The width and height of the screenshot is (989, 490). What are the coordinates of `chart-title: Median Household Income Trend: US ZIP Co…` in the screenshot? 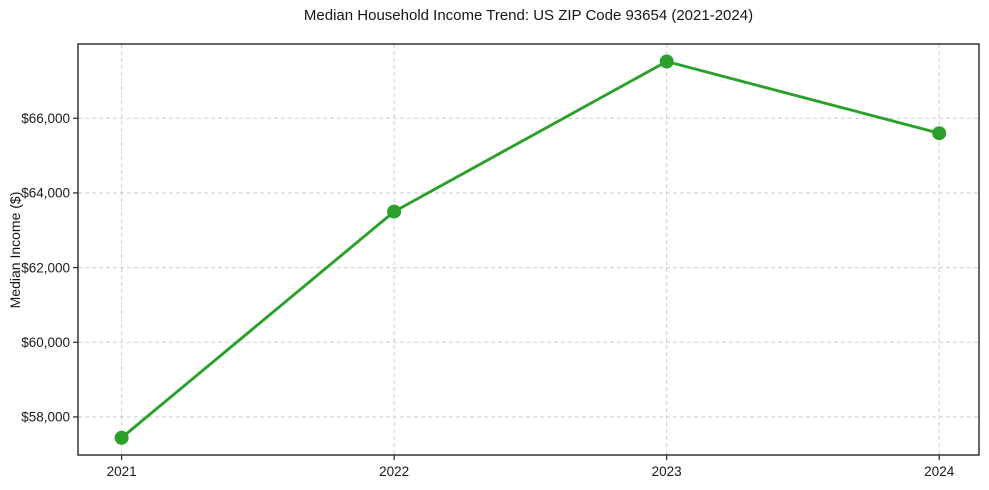 It's located at (528, 15).